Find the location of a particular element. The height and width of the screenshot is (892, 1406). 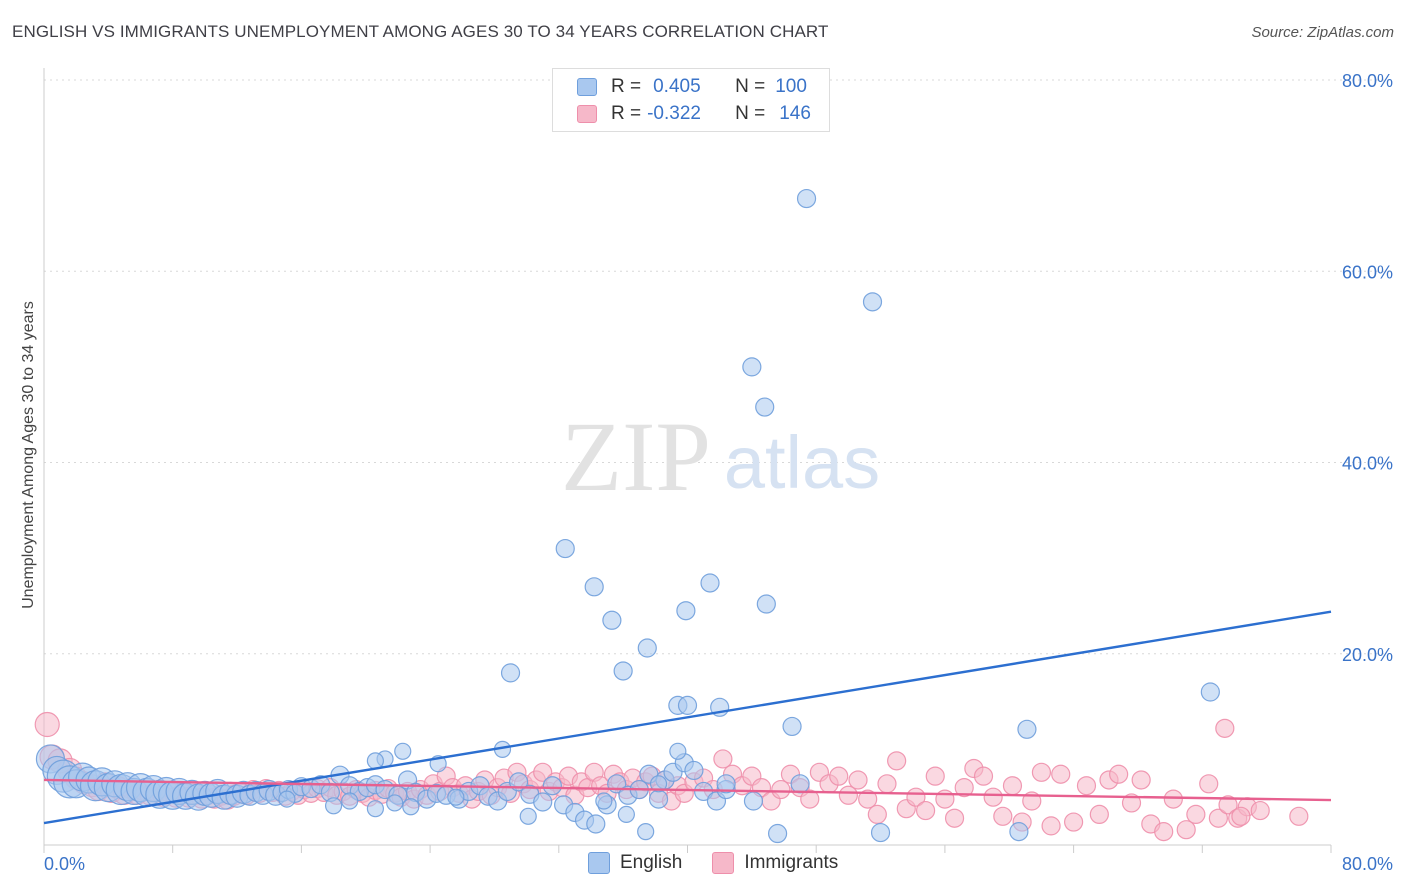

legend-r-immigrants: -0.322 is located at coordinates (674, 113).